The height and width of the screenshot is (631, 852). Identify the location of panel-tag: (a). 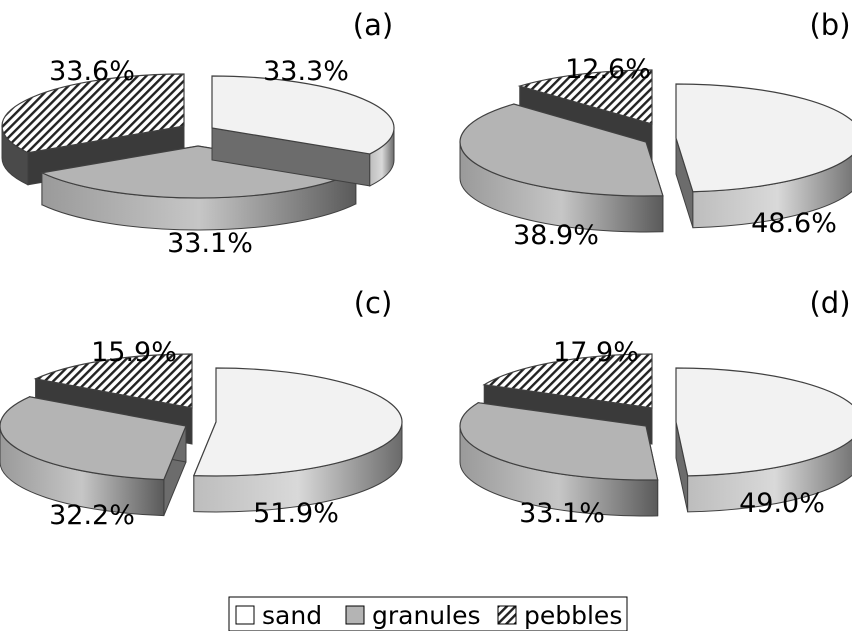
(373, 25).